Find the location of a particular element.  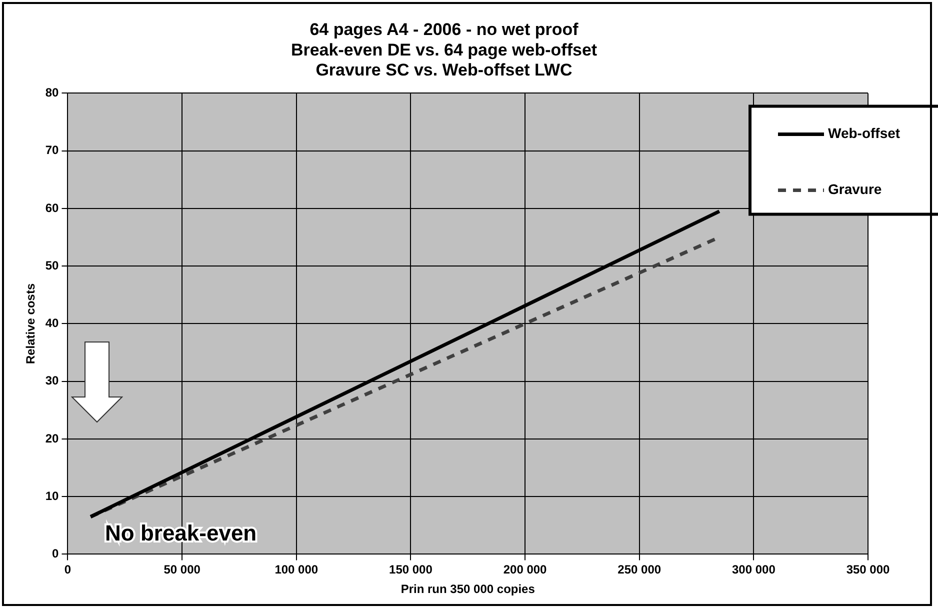

y-tick-label: 50 is located at coordinates (52, 265).